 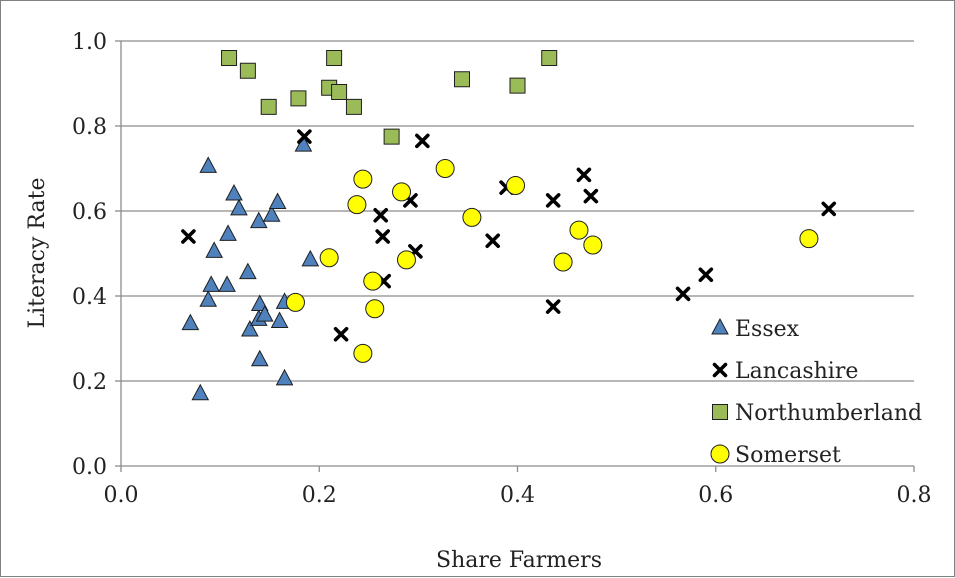 What do you see at coordinates (37, 253) in the screenshot?
I see `y-axis-title: Literacy Rate` at bounding box center [37, 253].